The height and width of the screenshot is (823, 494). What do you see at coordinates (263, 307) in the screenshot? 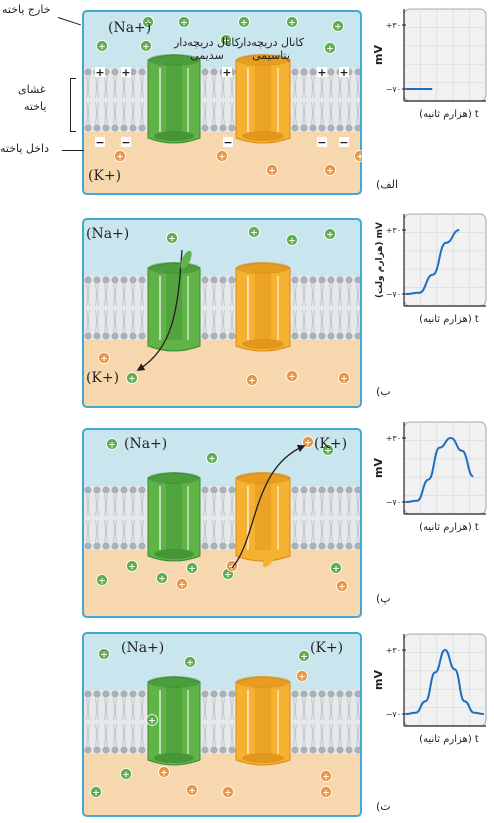
I see `potassium-channel` at bounding box center [263, 307].